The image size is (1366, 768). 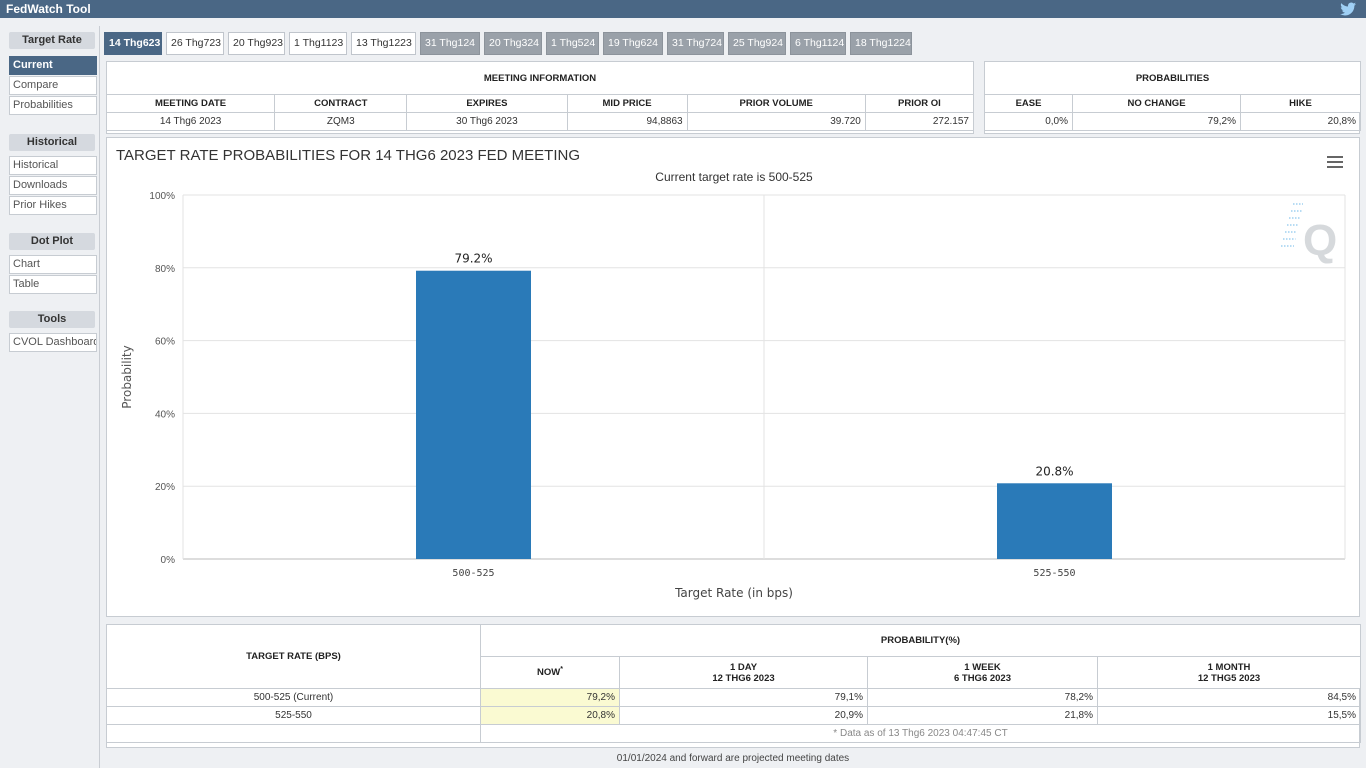 What do you see at coordinates (683, 9) in the screenshot?
I see `top-bar: FedWatch Tool` at bounding box center [683, 9].